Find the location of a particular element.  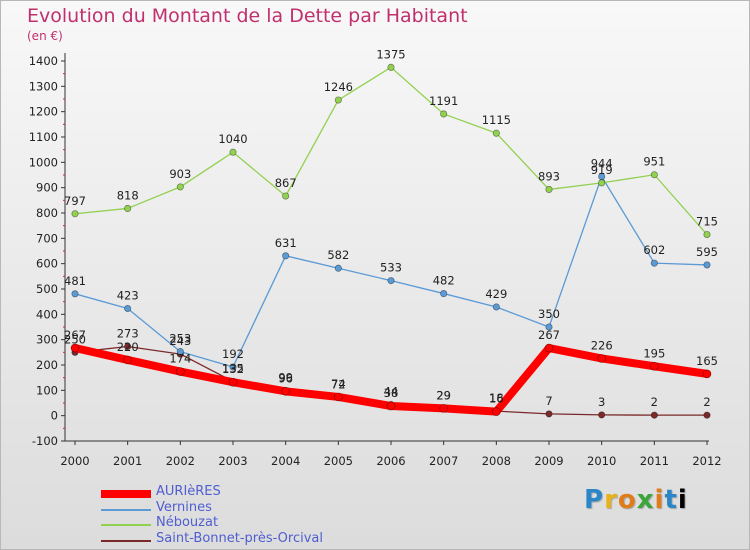

data-label: 602 is located at coordinates (654, 250).